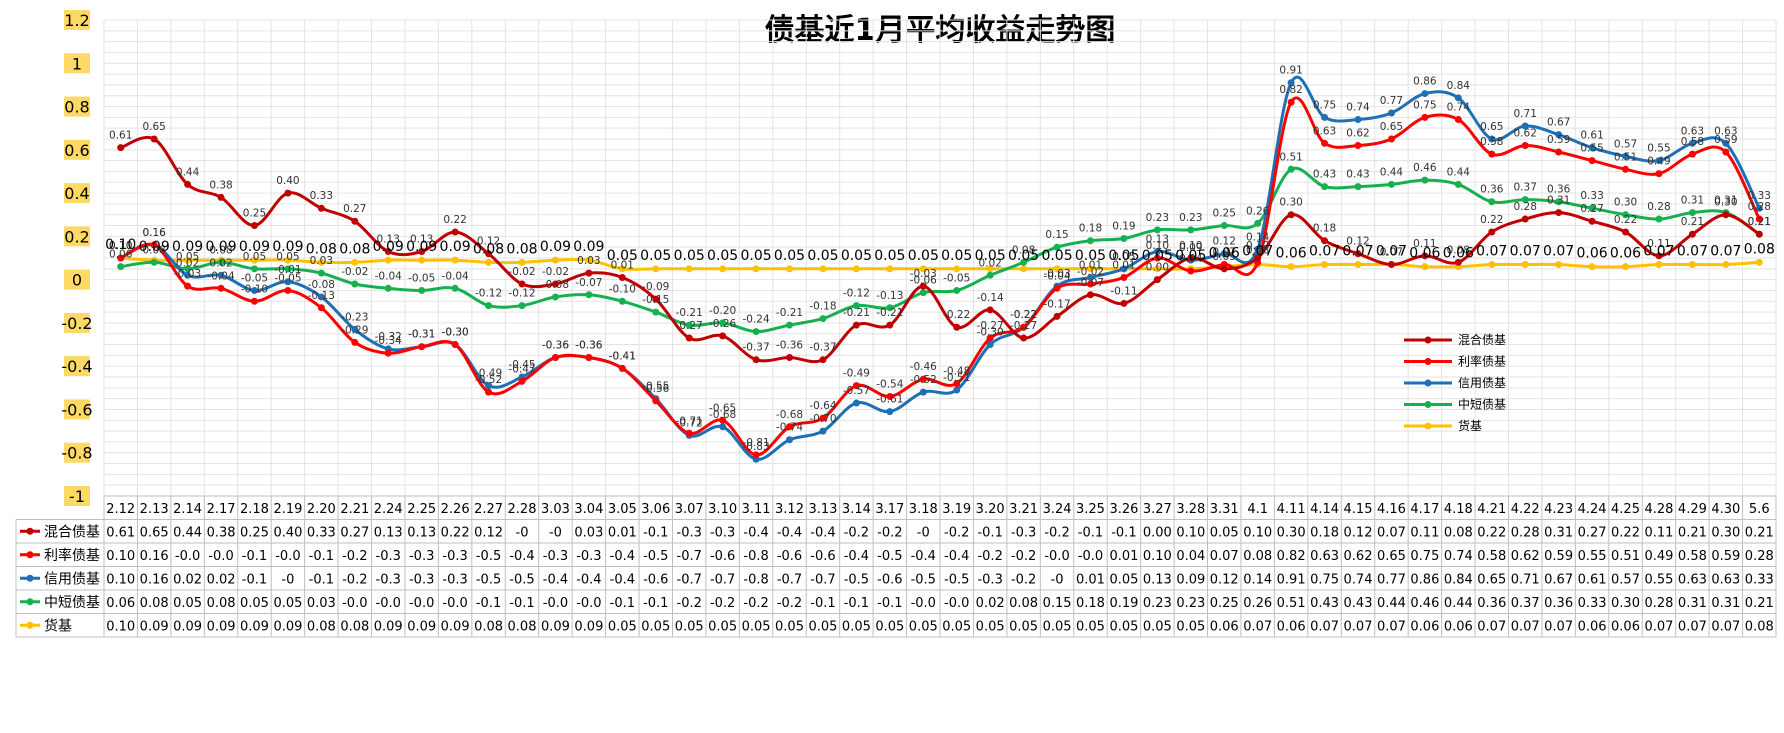  What do you see at coordinates (1658, 207) in the screenshot?
I see `data-label: 0.28` at bounding box center [1658, 207].